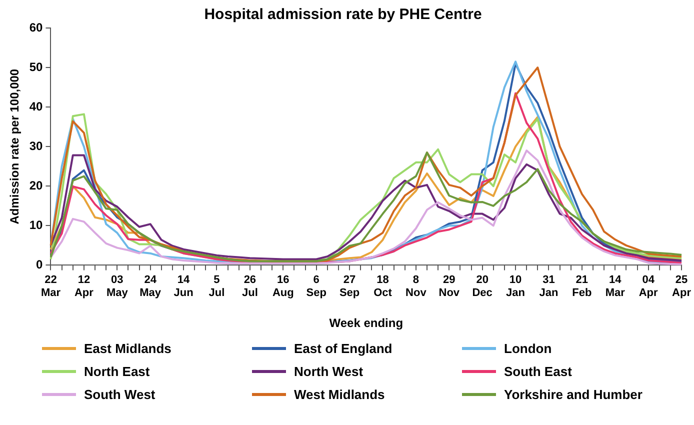 The width and height of the screenshot is (694, 425). I want to click on legend-label: North West, so click(329, 371).